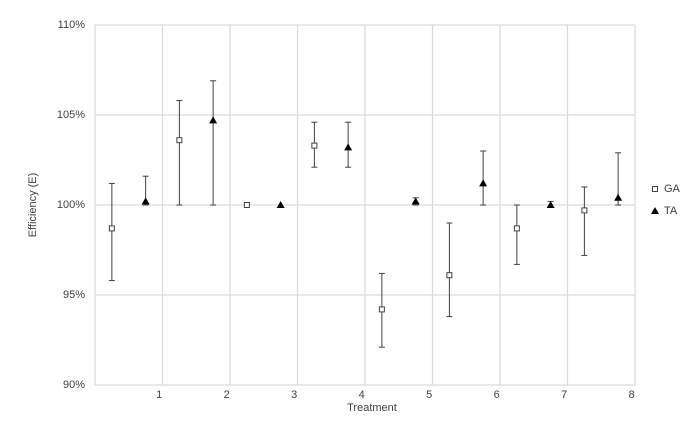 This screenshot has height=438, width=699. I want to click on y-tick-label: 105%, so click(71, 115).